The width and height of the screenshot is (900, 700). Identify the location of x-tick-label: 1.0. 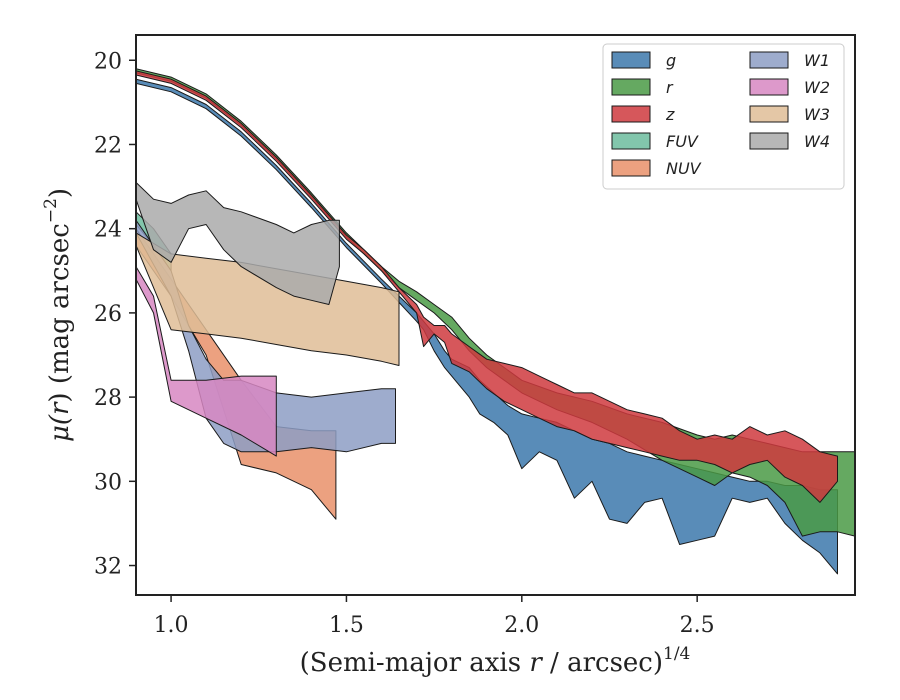
(171, 625).